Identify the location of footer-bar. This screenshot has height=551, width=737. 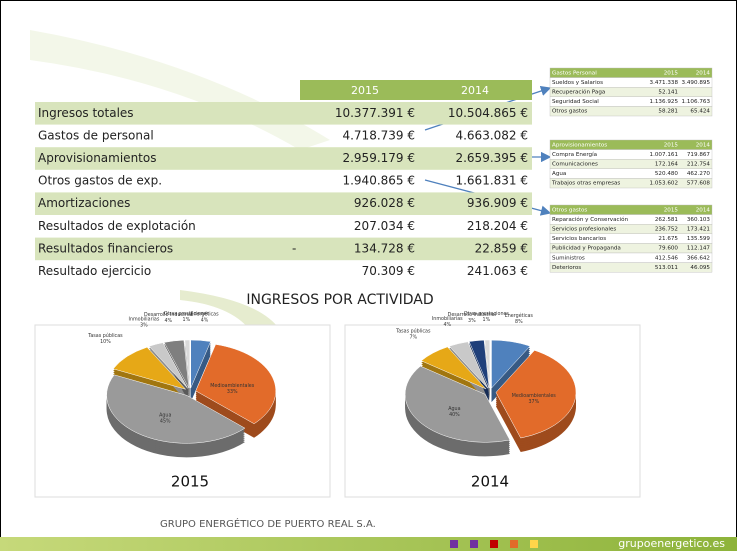
(368, 544).